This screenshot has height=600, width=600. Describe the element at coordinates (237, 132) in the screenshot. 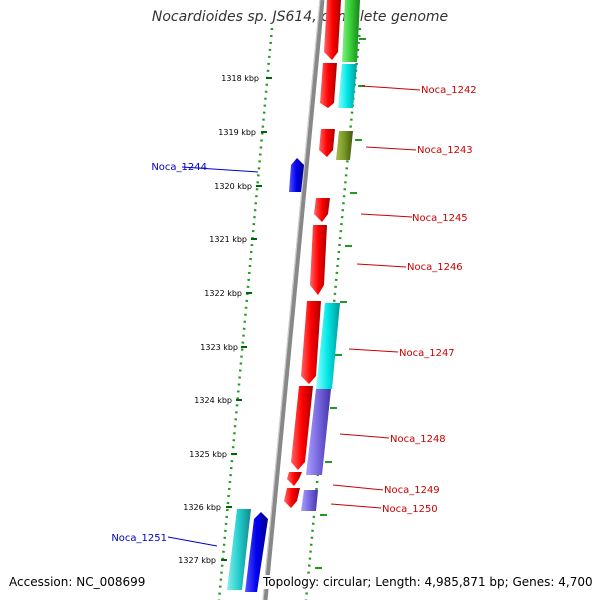

I see `ruler-label: 1319 kbp` at that location.